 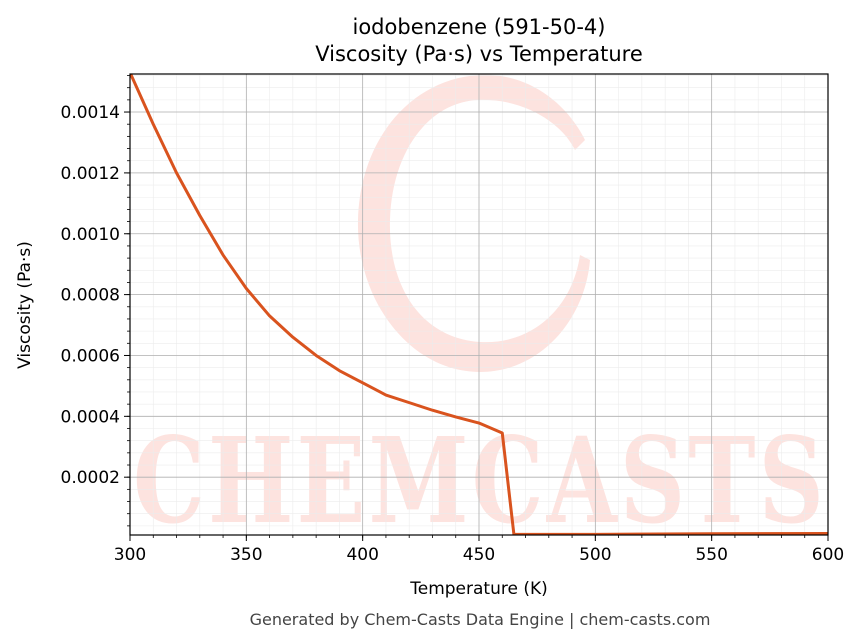 I want to click on y-tick-label: 0.0002, so click(x=90, y=478).